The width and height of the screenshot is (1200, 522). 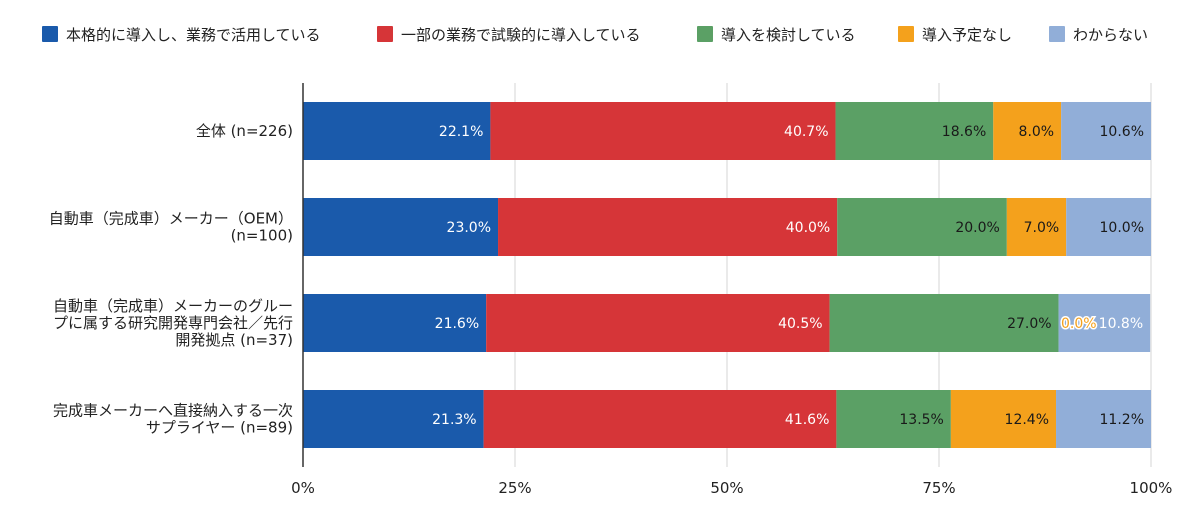 What do you see at coordinates (726, 488) in the screenshot?
I see `x-tick-label-2: 50%` at bounding box center [726, 488].